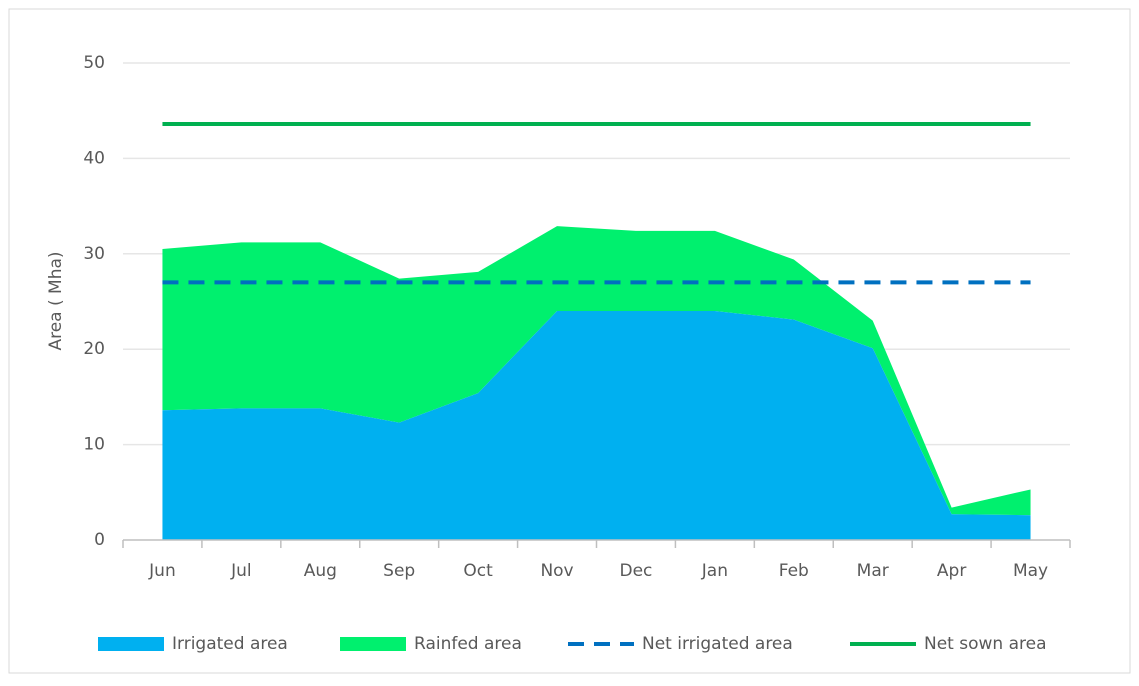 This screenshot has width=1139, height=686. I want to click on x-tick-label: Sep, so click(399, 571).